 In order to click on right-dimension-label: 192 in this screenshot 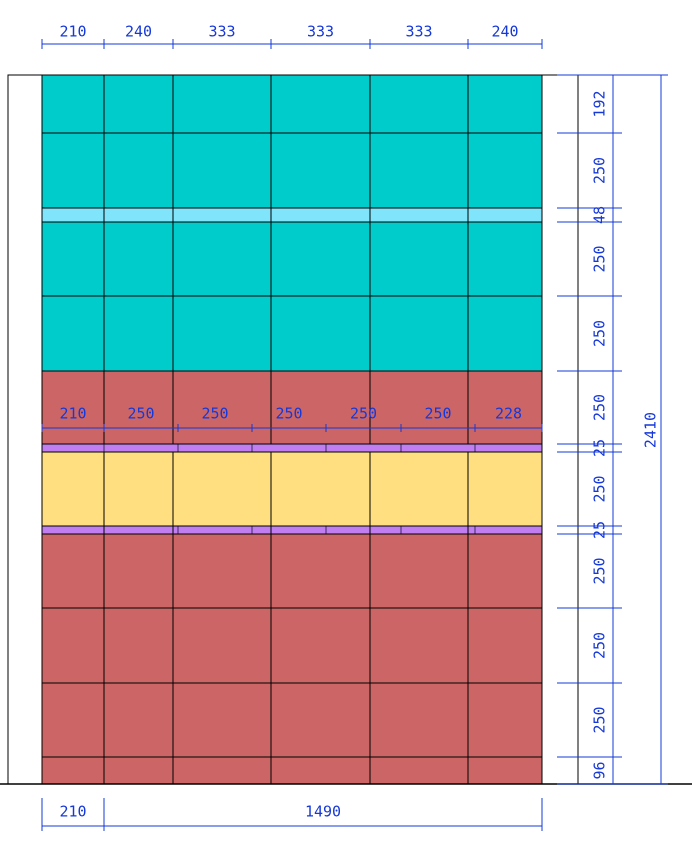, I will do `click(600, 103)`.